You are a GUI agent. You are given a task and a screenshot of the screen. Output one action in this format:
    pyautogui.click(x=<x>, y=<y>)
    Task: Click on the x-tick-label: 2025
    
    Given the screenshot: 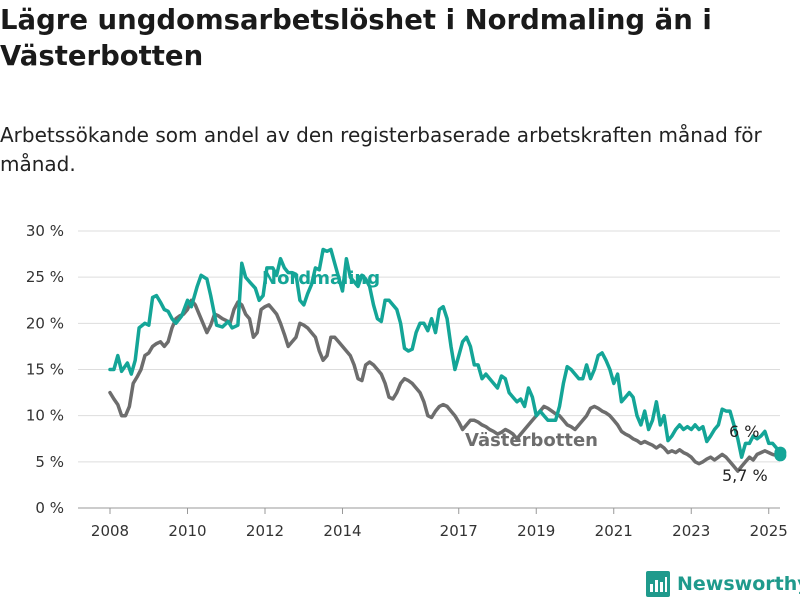 What is the action you would take?
    pyautogui.click(x=769, y=531)
    